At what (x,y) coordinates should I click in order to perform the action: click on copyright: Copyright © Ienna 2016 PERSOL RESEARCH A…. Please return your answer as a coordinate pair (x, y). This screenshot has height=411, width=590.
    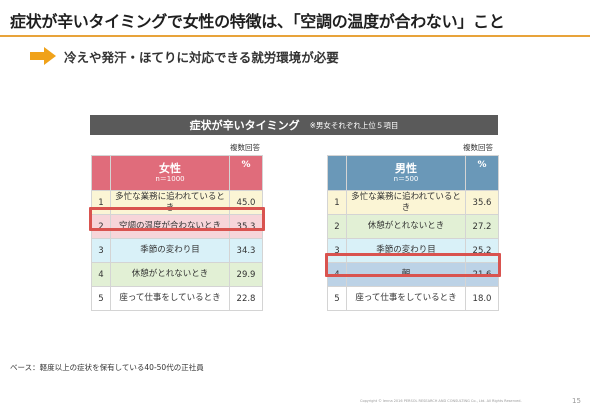
    Looking at the image, I should click on (441, 401).